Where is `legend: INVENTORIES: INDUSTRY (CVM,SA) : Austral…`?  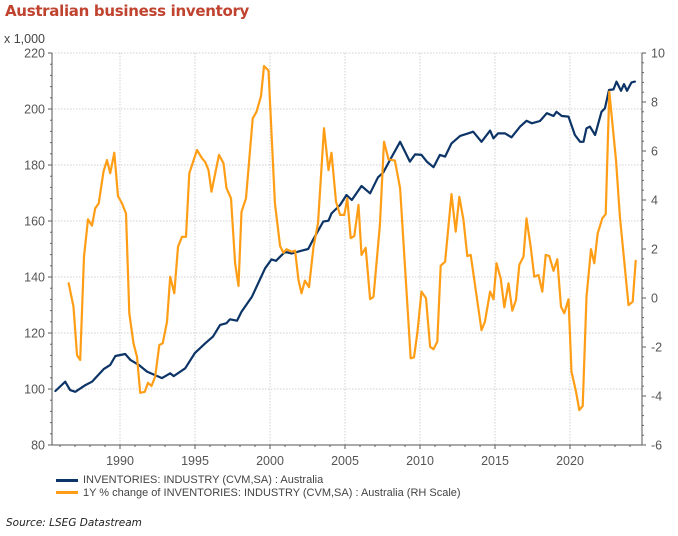
legend: INVENTORIES: INDUSTRY (CVM,SA) : Austral… is located at coordinates (258, 486).